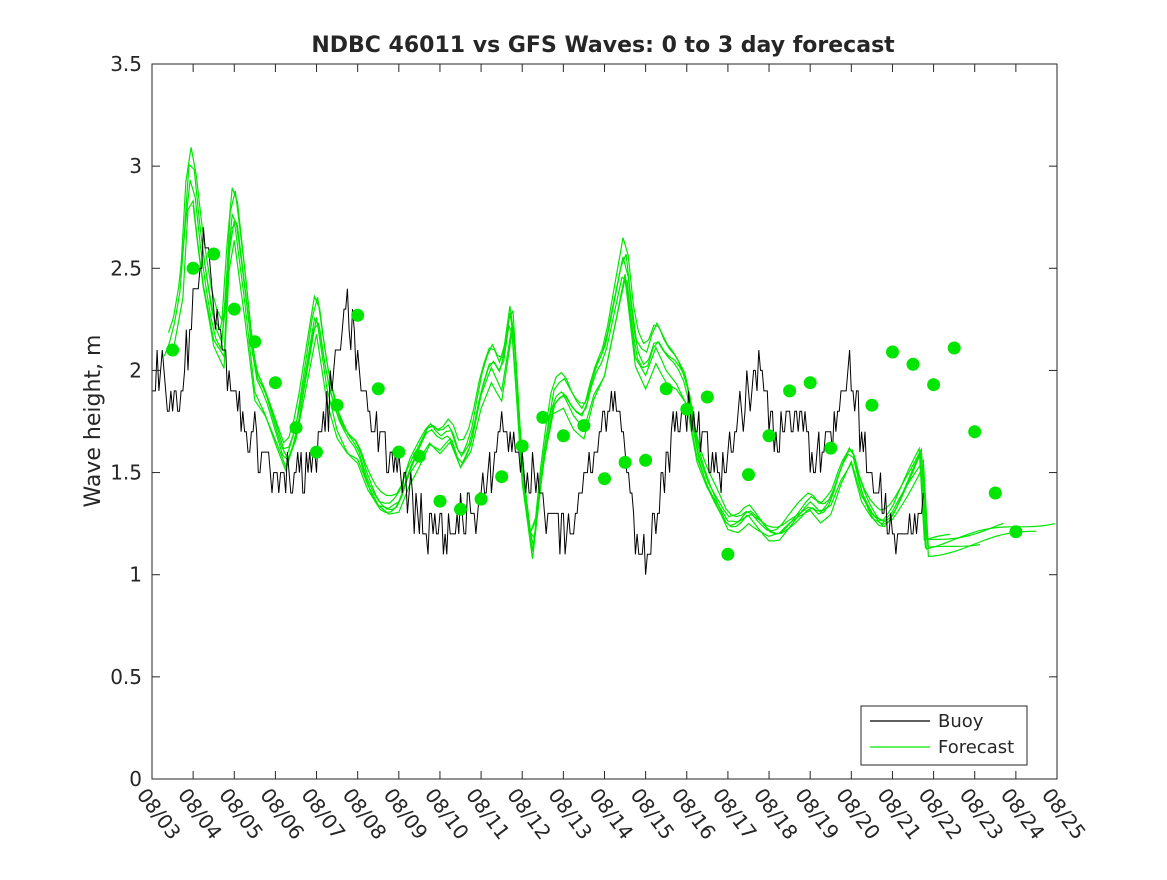 The image size is (1167, 880). I want to click on y-tick-label: 2, so click(135, 370).